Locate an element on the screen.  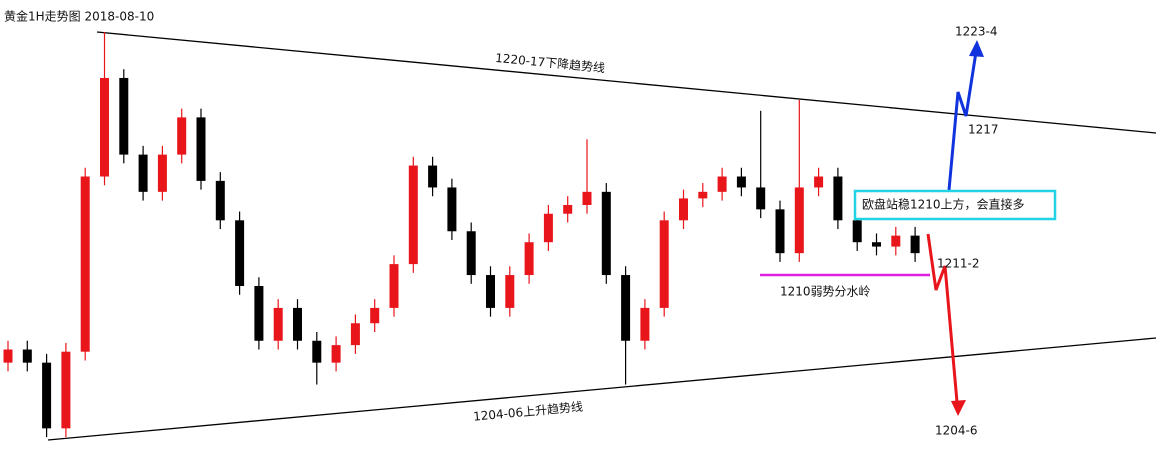
chart-title: 黄金1H走势图 2018-08-10 is located at coordinates (79, 16).